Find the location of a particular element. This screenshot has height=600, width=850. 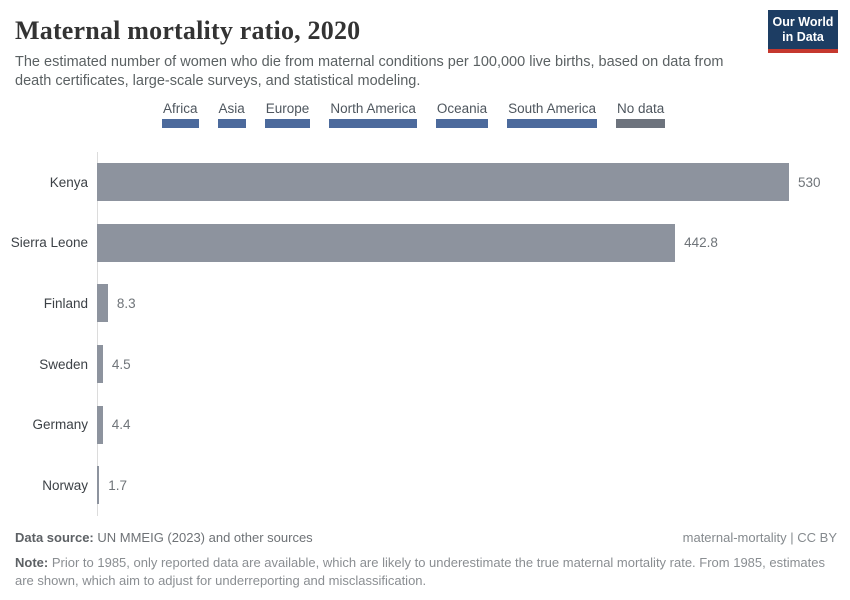

value-label: 1.7 is located at coordinates (117, 485).